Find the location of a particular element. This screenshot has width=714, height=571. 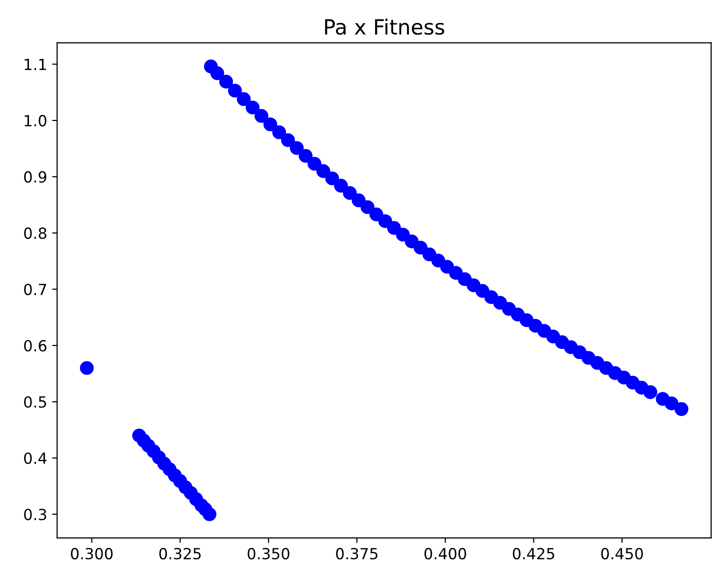

x-tick-label: 0.325 is located at coordinates (180, 554).